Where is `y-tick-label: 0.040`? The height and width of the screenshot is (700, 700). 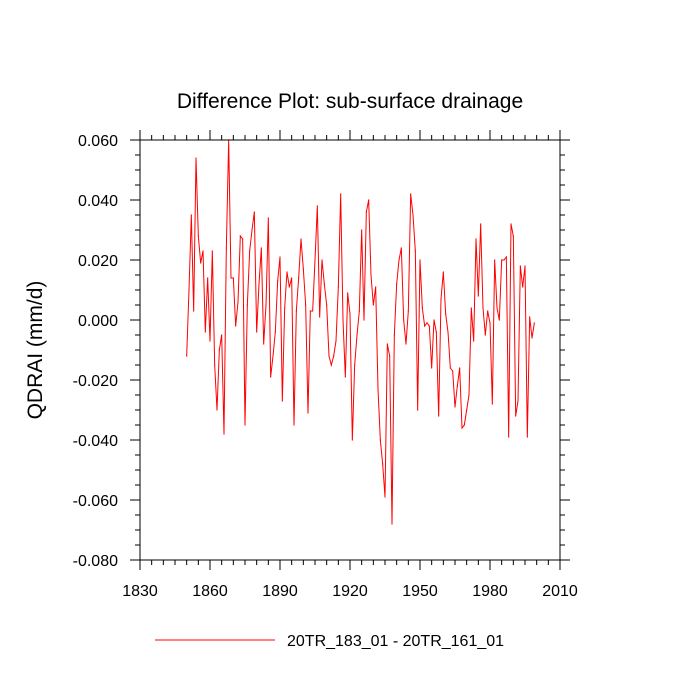
y-tick-label: 0.040 is located at coordinates (98, 201).